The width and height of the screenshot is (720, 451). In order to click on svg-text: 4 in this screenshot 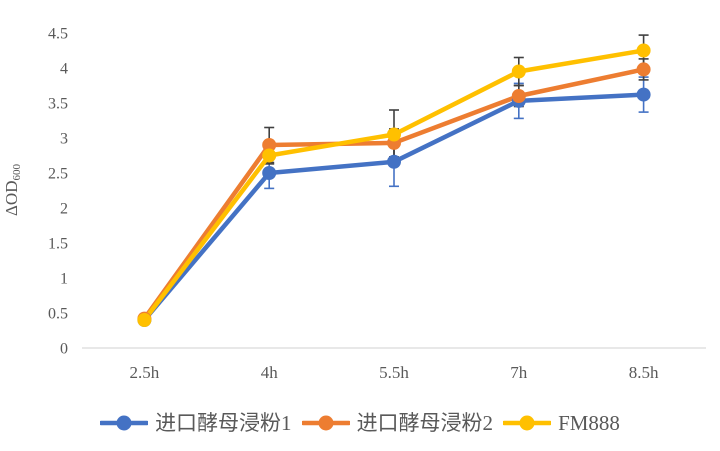, I will do `click(64, 69)`.